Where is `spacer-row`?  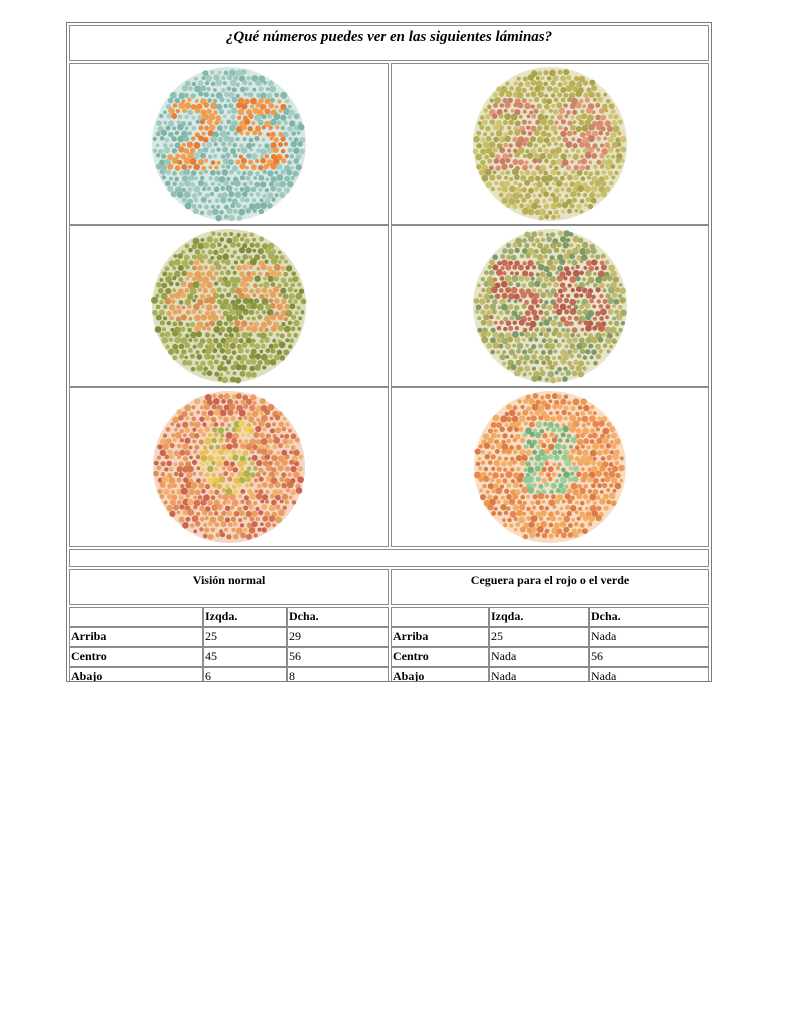
spacer-row is located at coordinates (389, 558).